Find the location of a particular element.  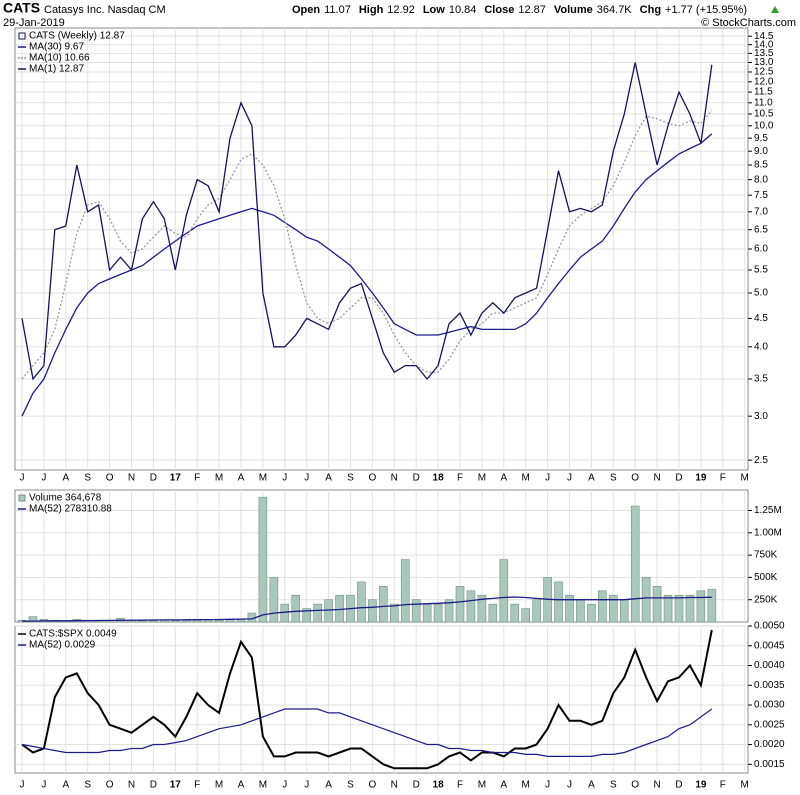

y-tick-label: 9.5 is located at coordinates (761, 138).